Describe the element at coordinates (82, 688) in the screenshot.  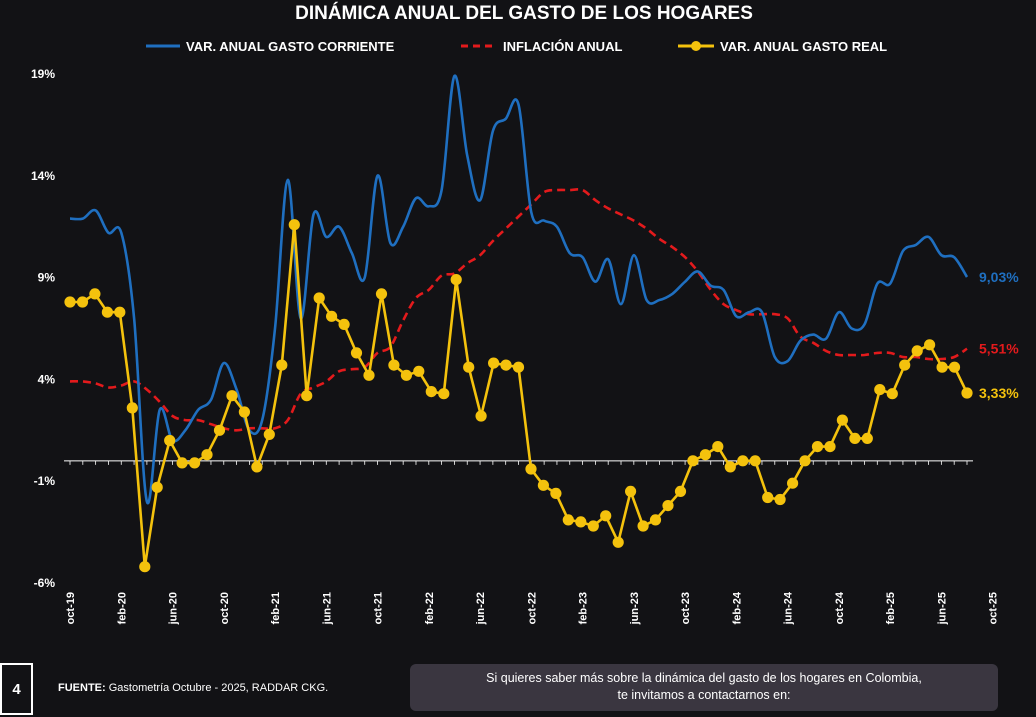
I see `source-label: FUENTE:` at that location.